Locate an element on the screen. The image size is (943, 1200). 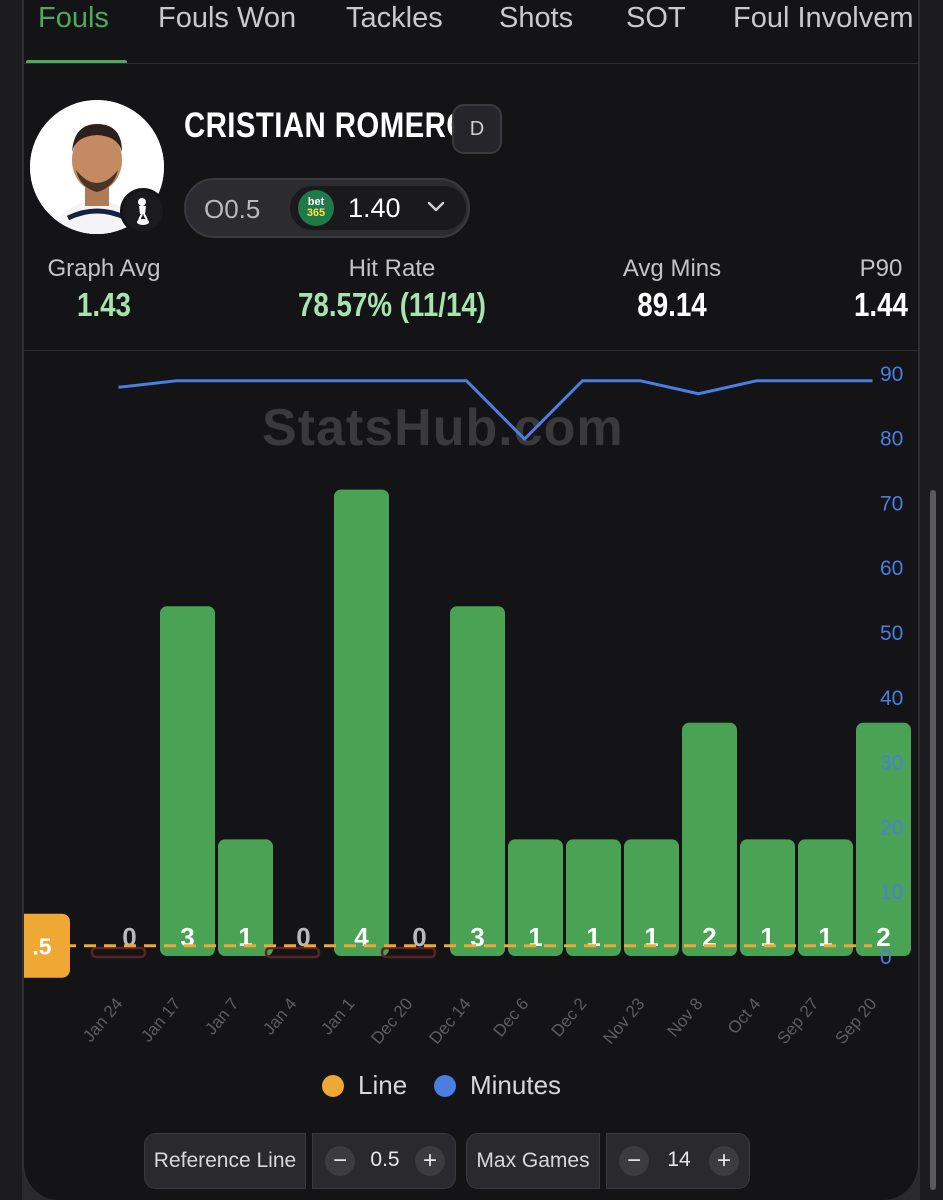
bookmaker-logo-icon: bet 365 is located at coordinates (316, 208).